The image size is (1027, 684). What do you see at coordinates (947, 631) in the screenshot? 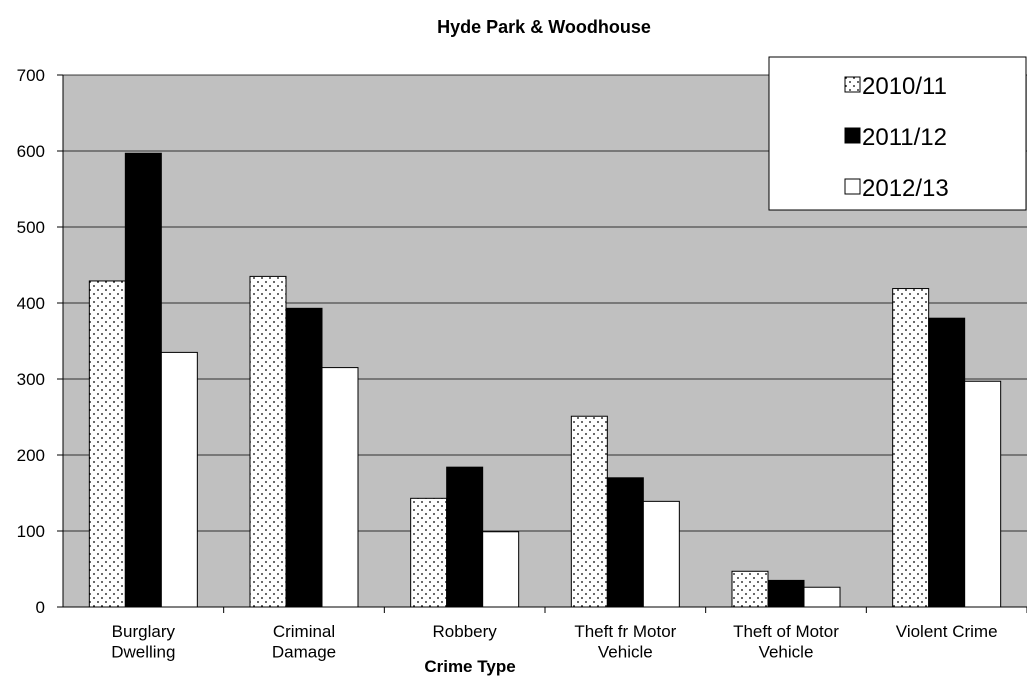
I see `x-tick-label: Violent Crime` at bounding box center [947, 631].